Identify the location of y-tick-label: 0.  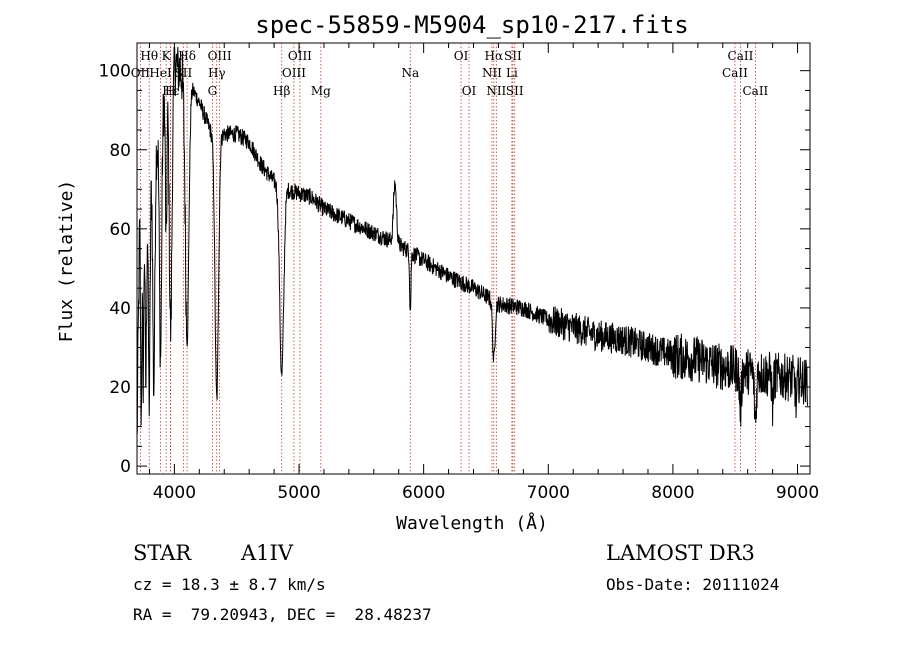
(125, 467).